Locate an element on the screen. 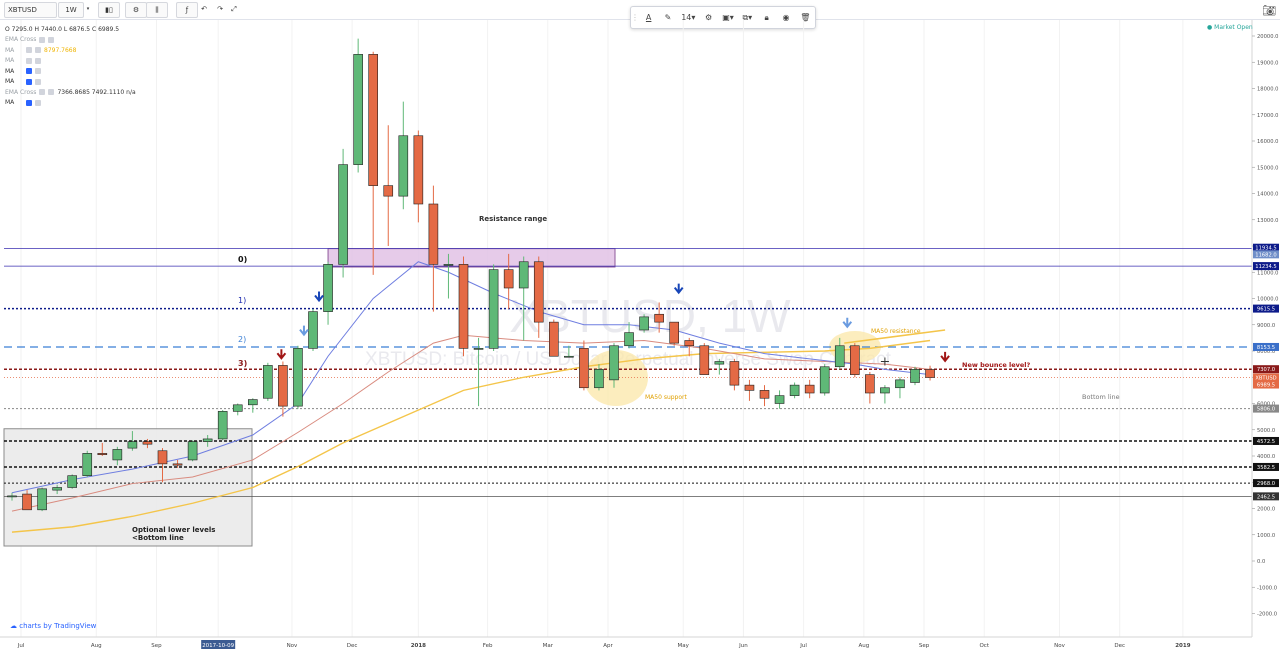 This screenshot has height=650, width=1280. symbol-search: XBTUSD is located at coordinates (30, 10).